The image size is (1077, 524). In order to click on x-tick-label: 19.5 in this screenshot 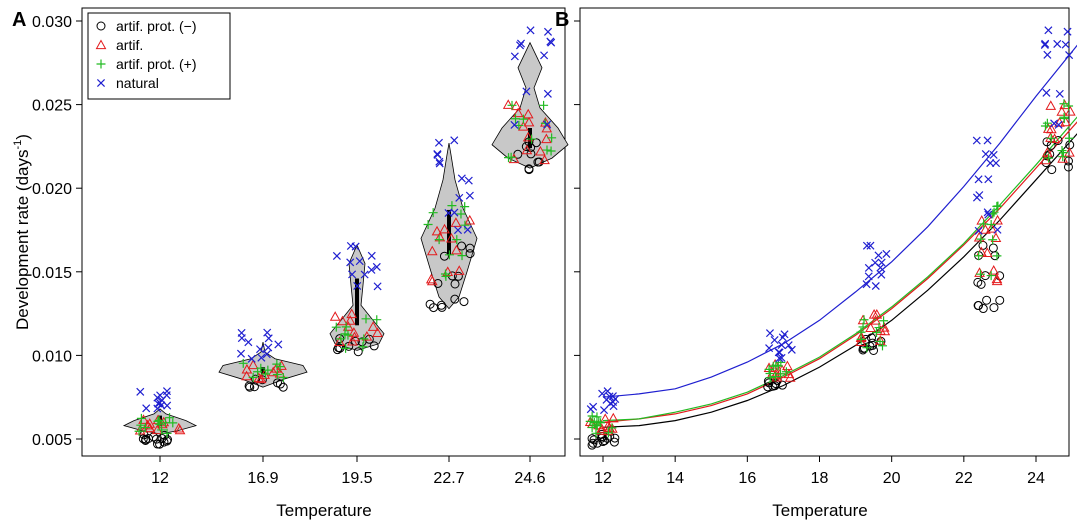, I will do `click(356, 478)`.